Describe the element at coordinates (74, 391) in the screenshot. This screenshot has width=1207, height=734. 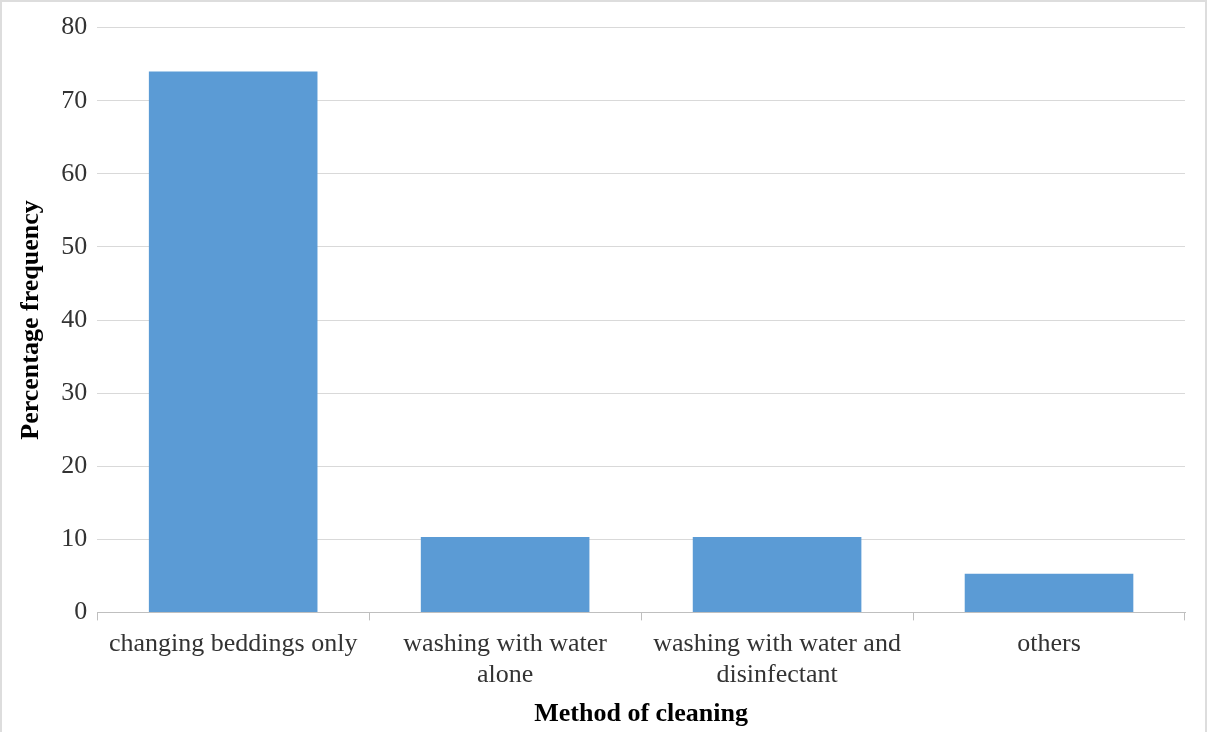
I see `y-tick-label: 30` at that location.